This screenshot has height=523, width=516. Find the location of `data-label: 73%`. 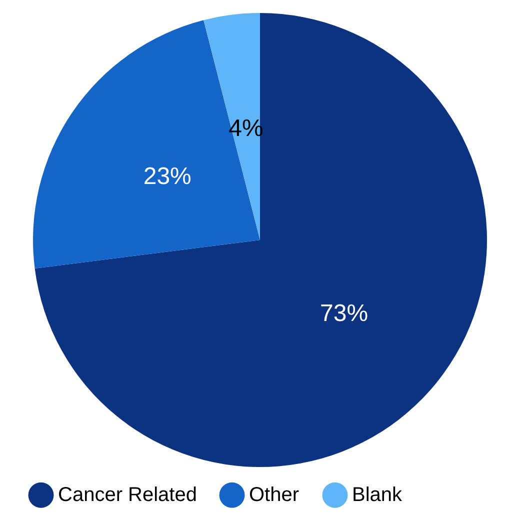

data-label: 73% is located at coordinates (344, 314).